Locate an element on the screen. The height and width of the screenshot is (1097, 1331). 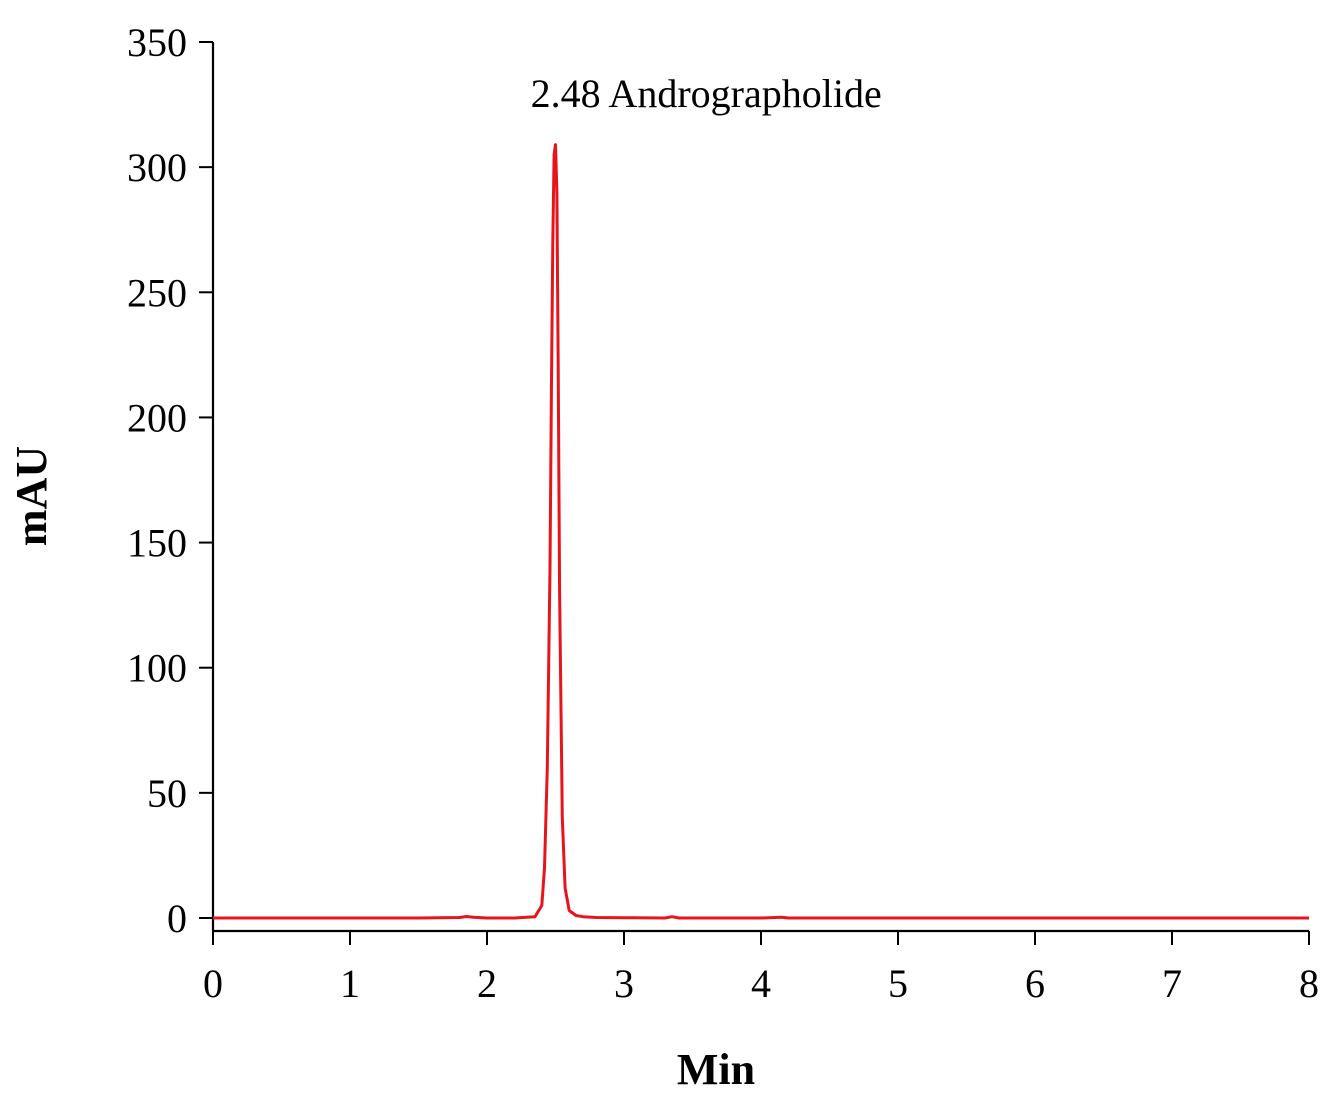
y-tick-label: 350 is located at coordinates (157, 42).